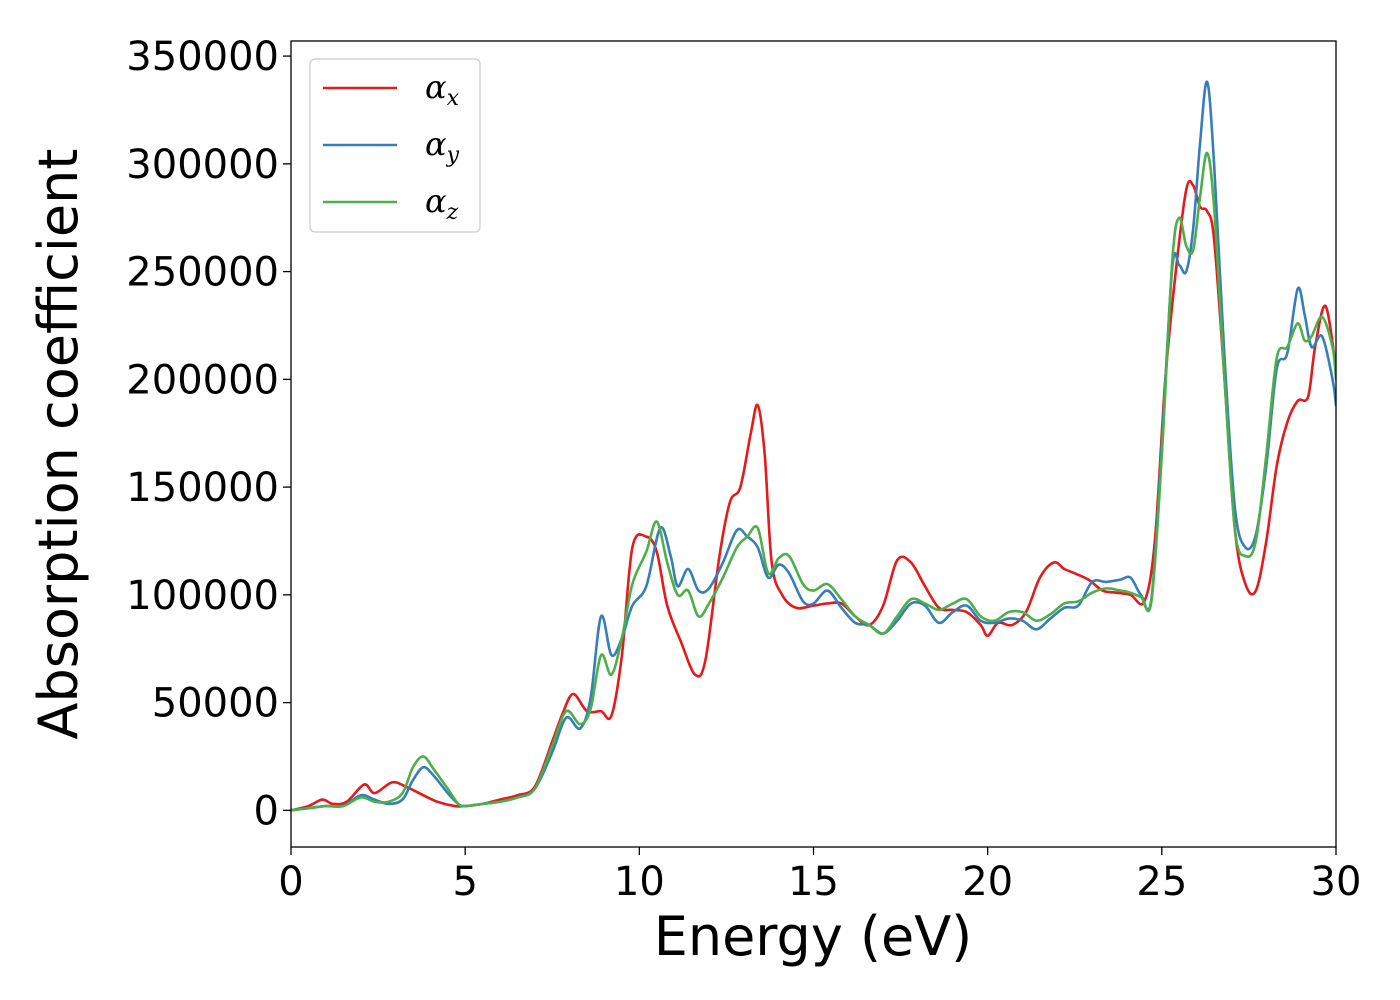  What do you see at coordinates (290, 882) in the screenshot?
I see `x-tick-label: 0` at bounding box center [290, 882].